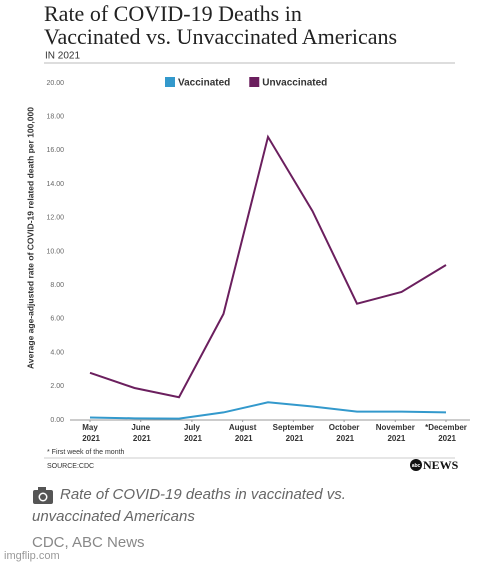 The image size is (500, 565). I want to click on logo-news: NEWS, so click(441, 465).